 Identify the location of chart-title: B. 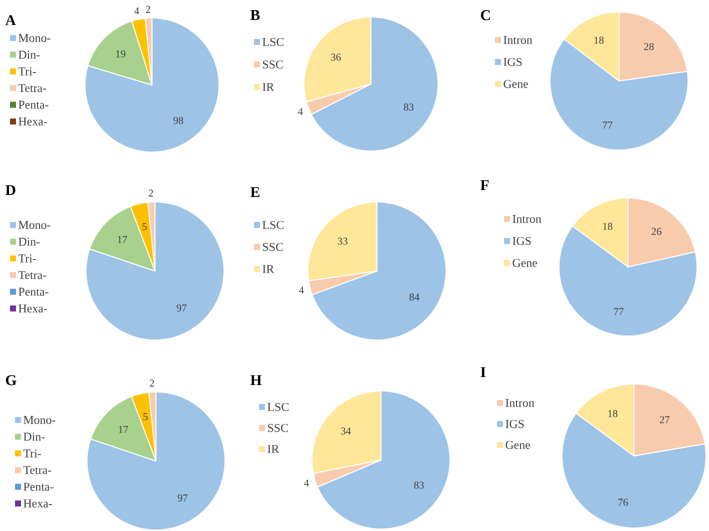
(255, 15).